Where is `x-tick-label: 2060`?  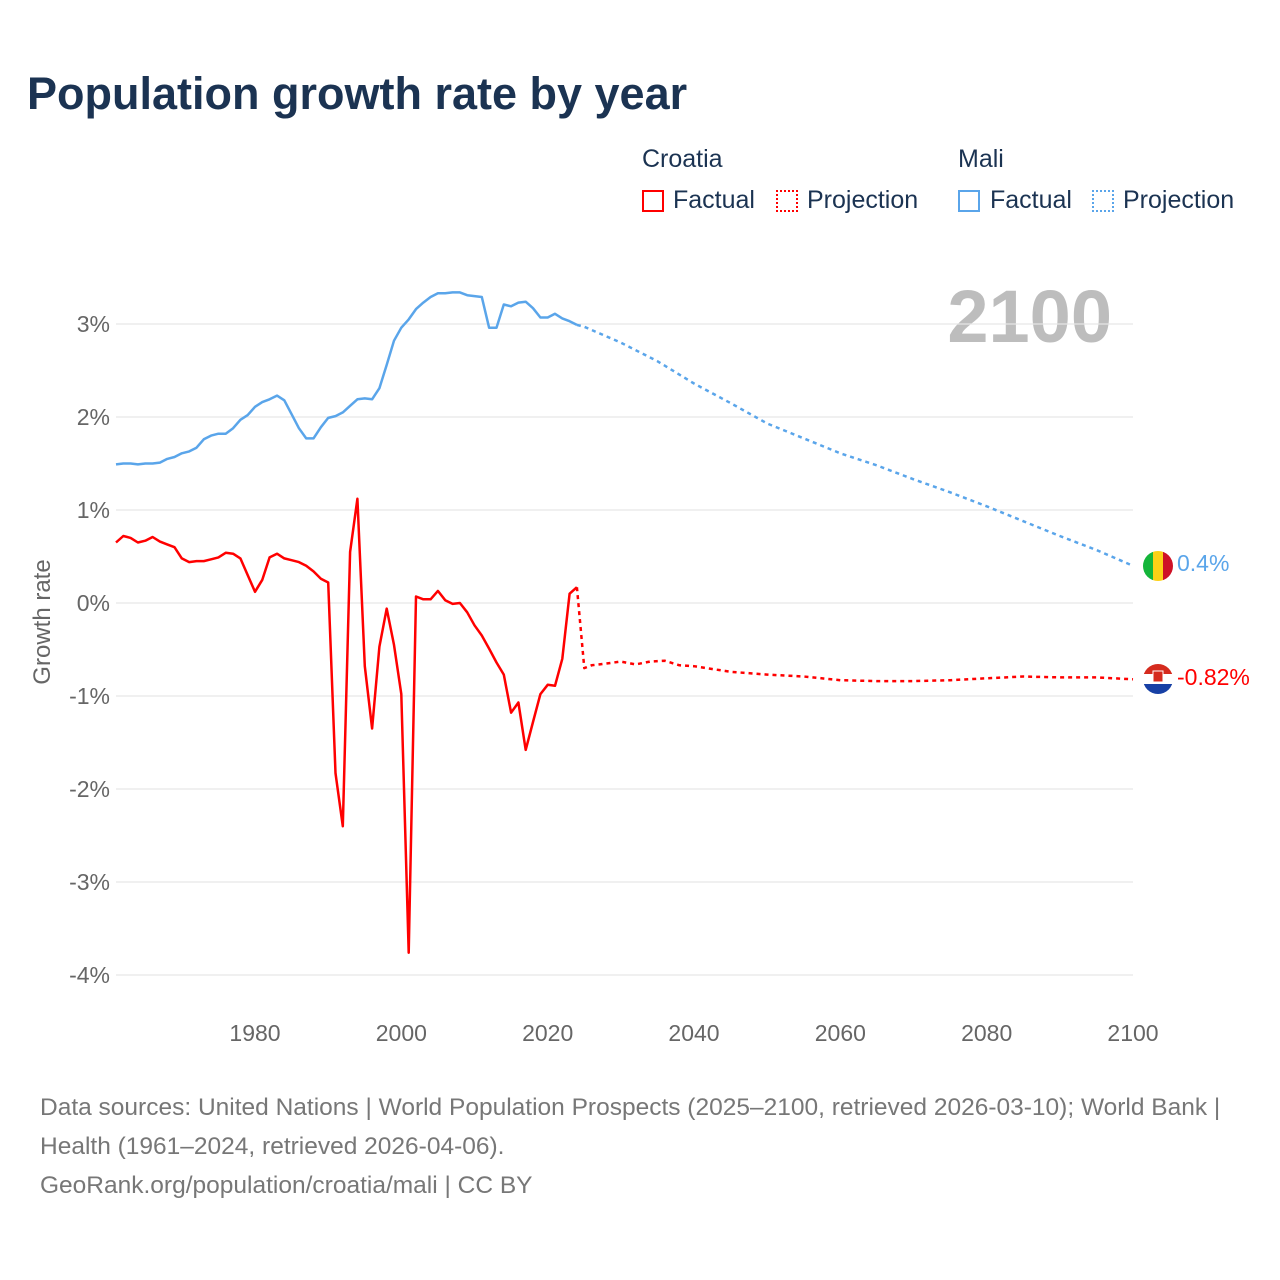 x-tick-label: 2060 is located at coordinates (840, 1033).